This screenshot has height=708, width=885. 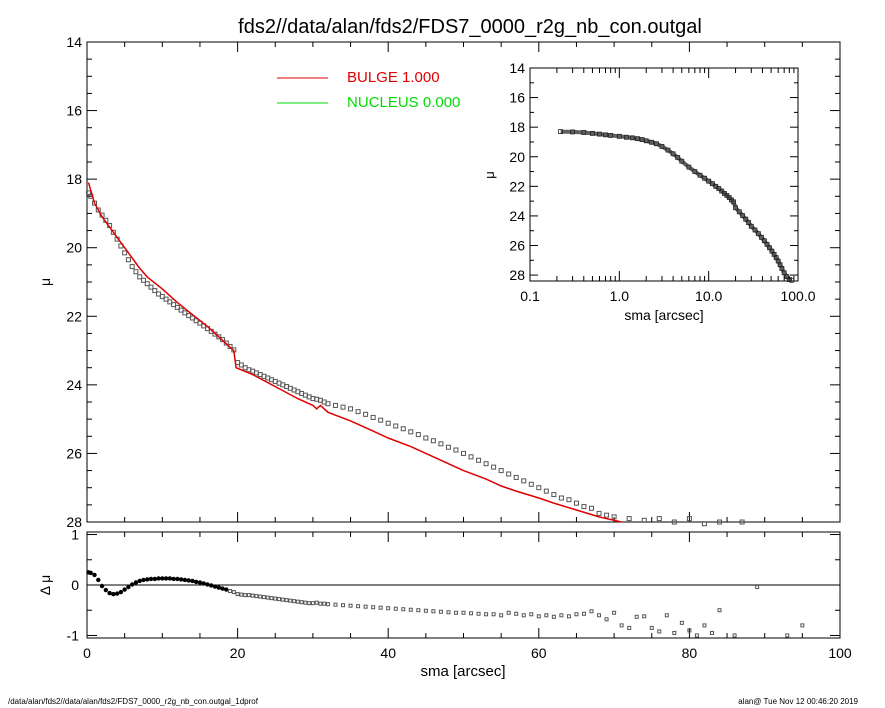 I want to click on main-y-tick-label: 20, so click(x=74, y=248).